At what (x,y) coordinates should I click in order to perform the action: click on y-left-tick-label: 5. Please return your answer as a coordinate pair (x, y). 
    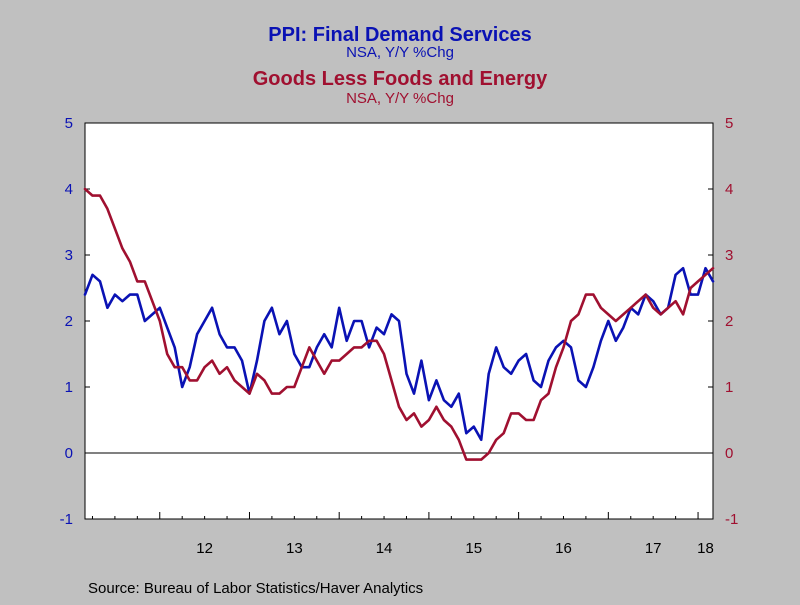
    Looking at the image, I should click on (69, 123).